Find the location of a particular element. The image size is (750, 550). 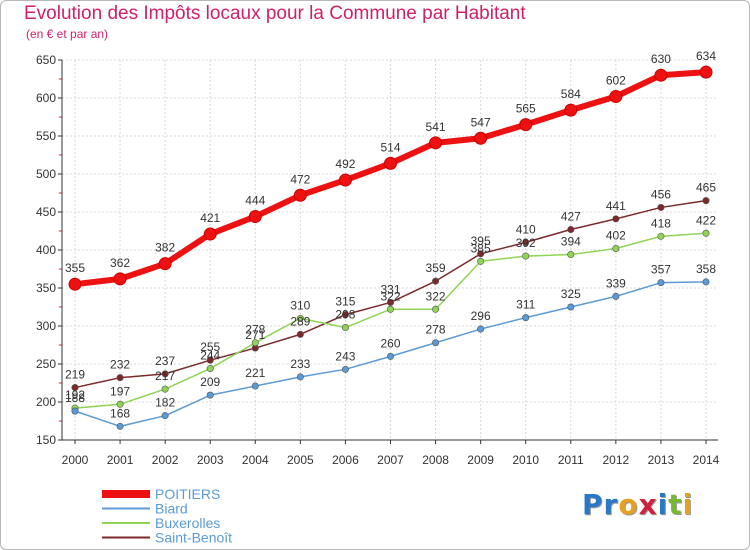

data-label: 385 is located at coordinates (481, 248).